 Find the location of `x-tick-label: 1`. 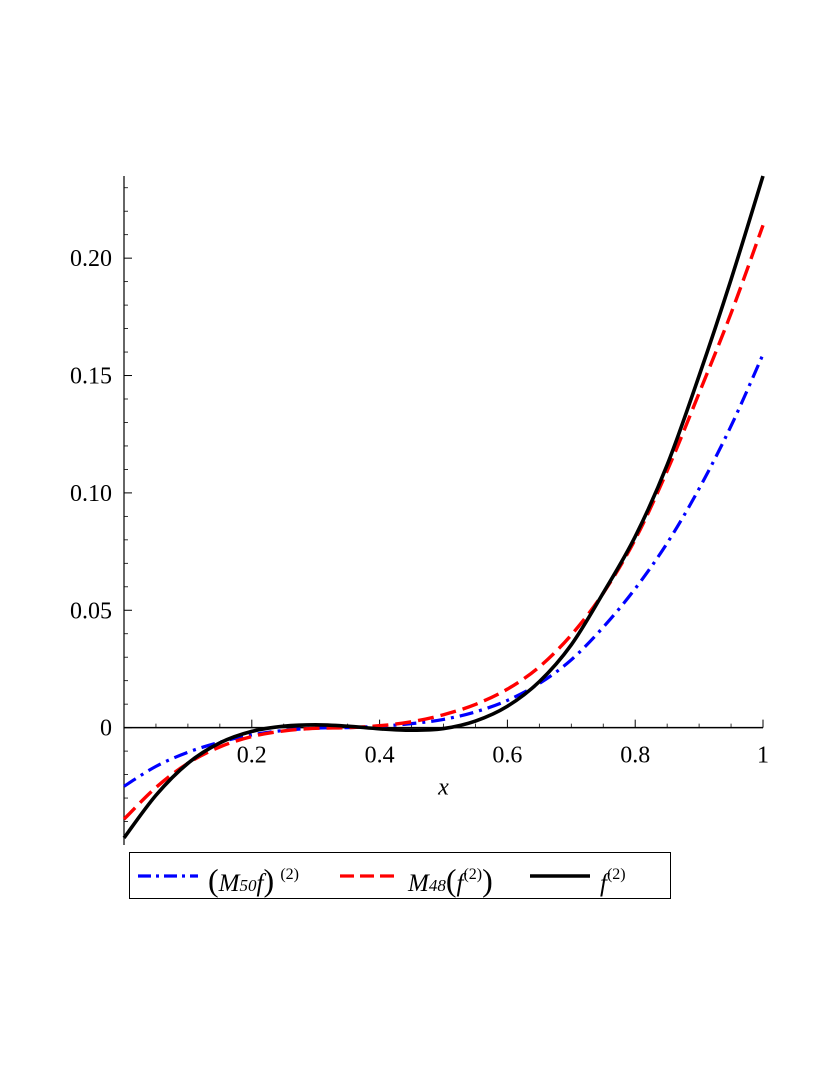

x-tick-label: 1 is located at coordinates (763, 756).